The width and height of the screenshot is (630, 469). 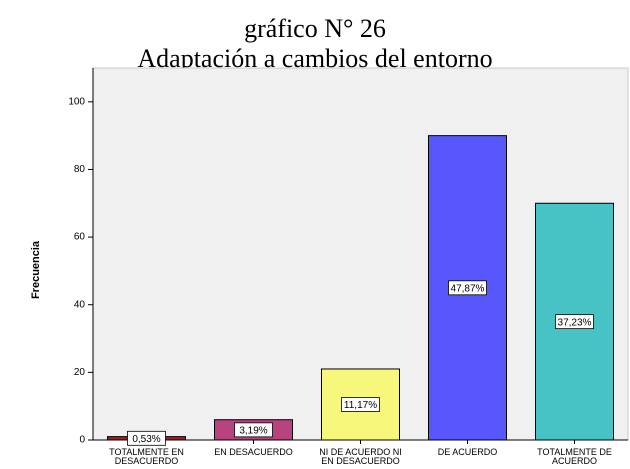 I want to click on data-label: 37,23%, so click(x=575, y=322).